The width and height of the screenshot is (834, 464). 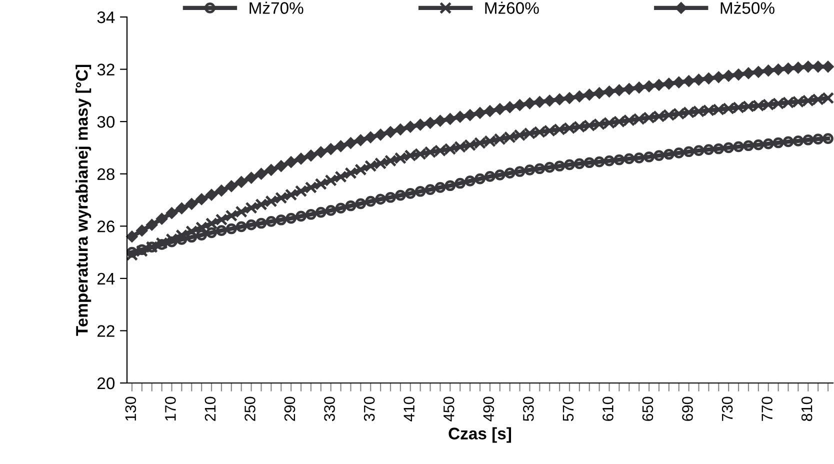 I want to click on legend-label: Mż70%, so click(x=277, y=8).